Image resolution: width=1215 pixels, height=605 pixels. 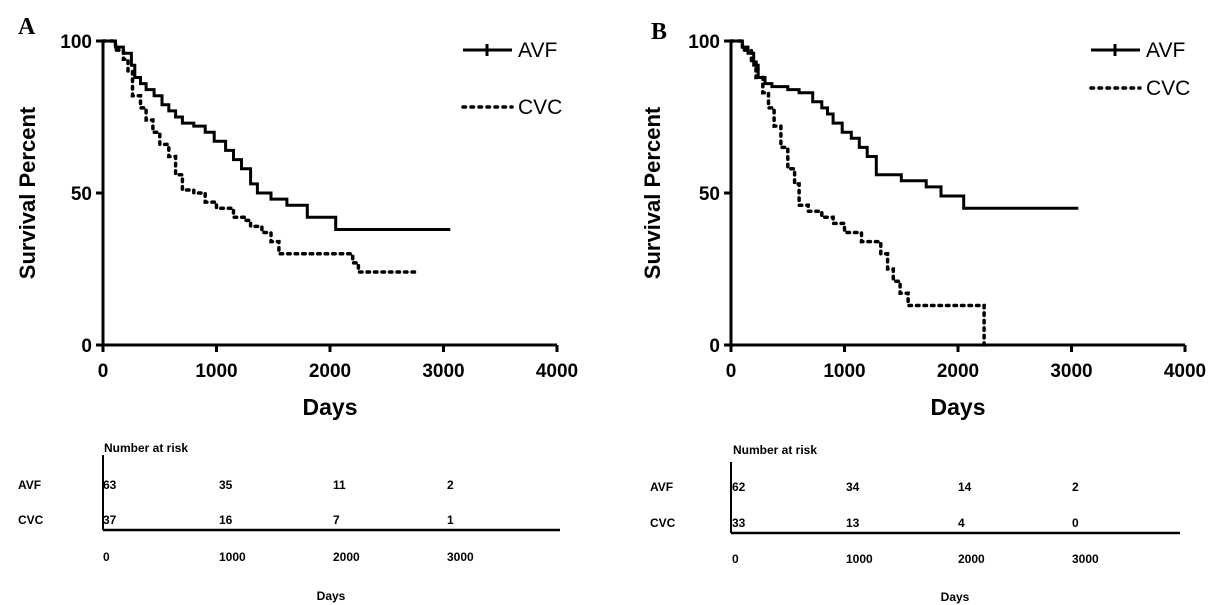 What do you see at coordinates (27, 192) in the screenshot?
I see `chart-a-y-axis-title: Survival Percent` at bounding box center [27, 192].